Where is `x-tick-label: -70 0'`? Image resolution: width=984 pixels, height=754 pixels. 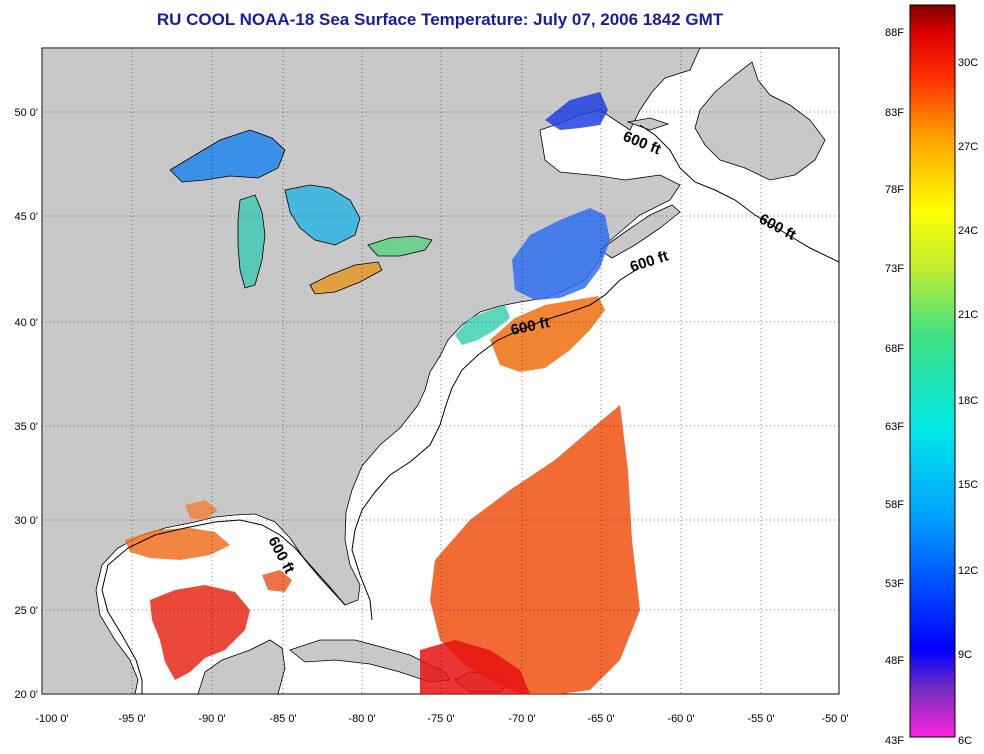
x-tick-label: -70 0' is located at coordinates (521, 719).